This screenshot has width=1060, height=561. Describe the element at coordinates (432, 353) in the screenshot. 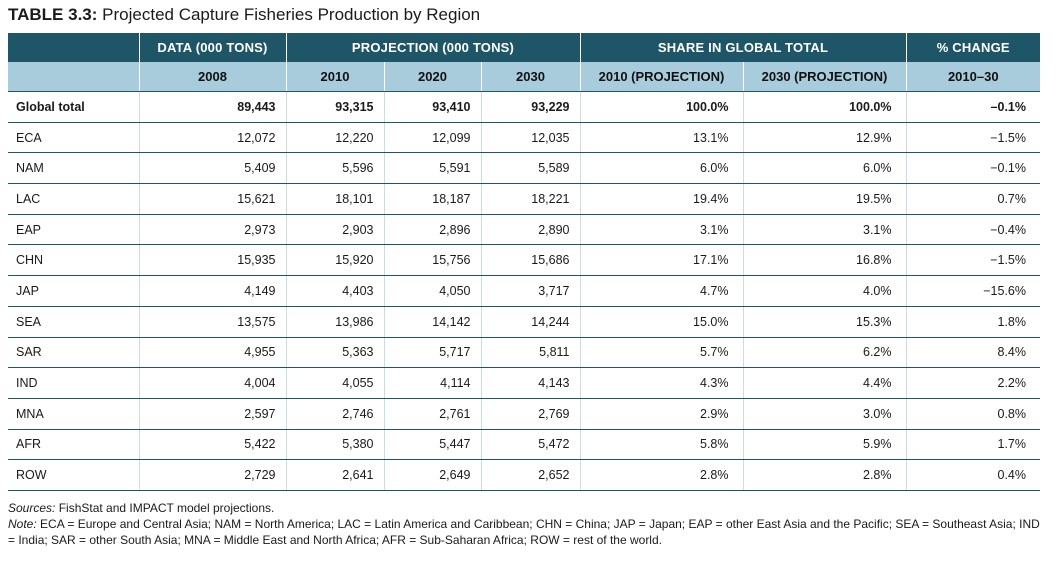

I see `table-cell: 5,717` at that location.